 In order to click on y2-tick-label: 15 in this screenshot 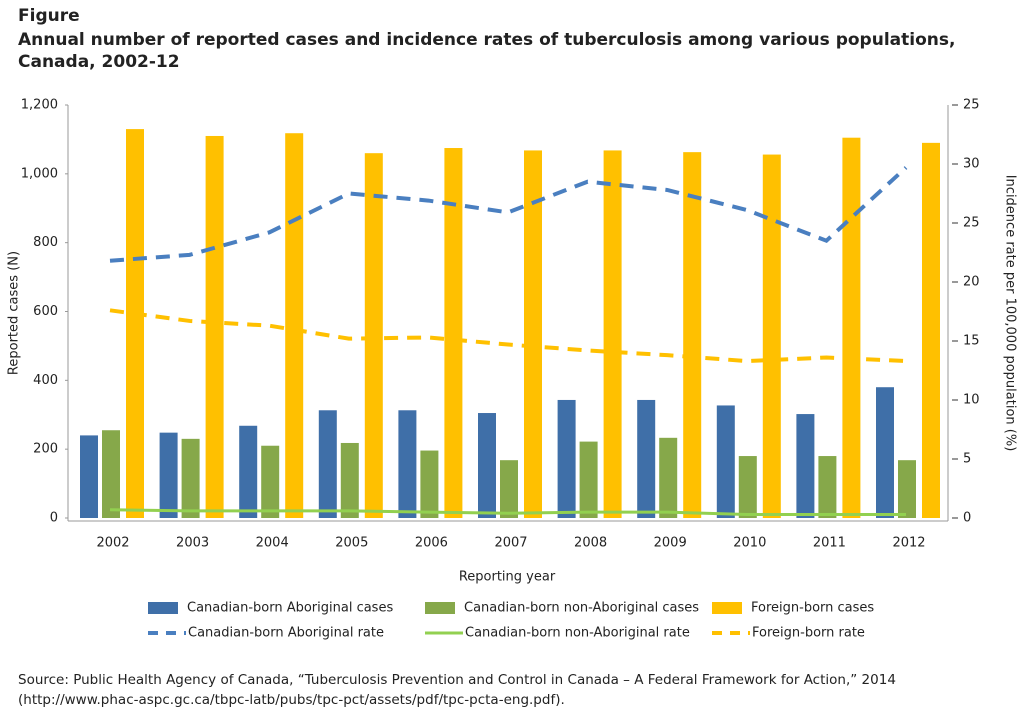, I will do `click(971, 341)`.